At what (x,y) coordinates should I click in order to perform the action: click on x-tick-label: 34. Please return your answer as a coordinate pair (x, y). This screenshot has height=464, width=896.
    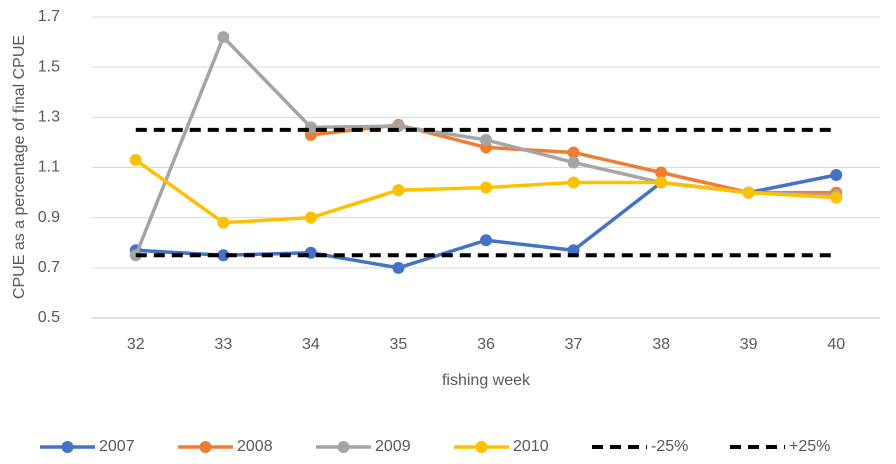
    Looking at the image, I should click on (311, 344).